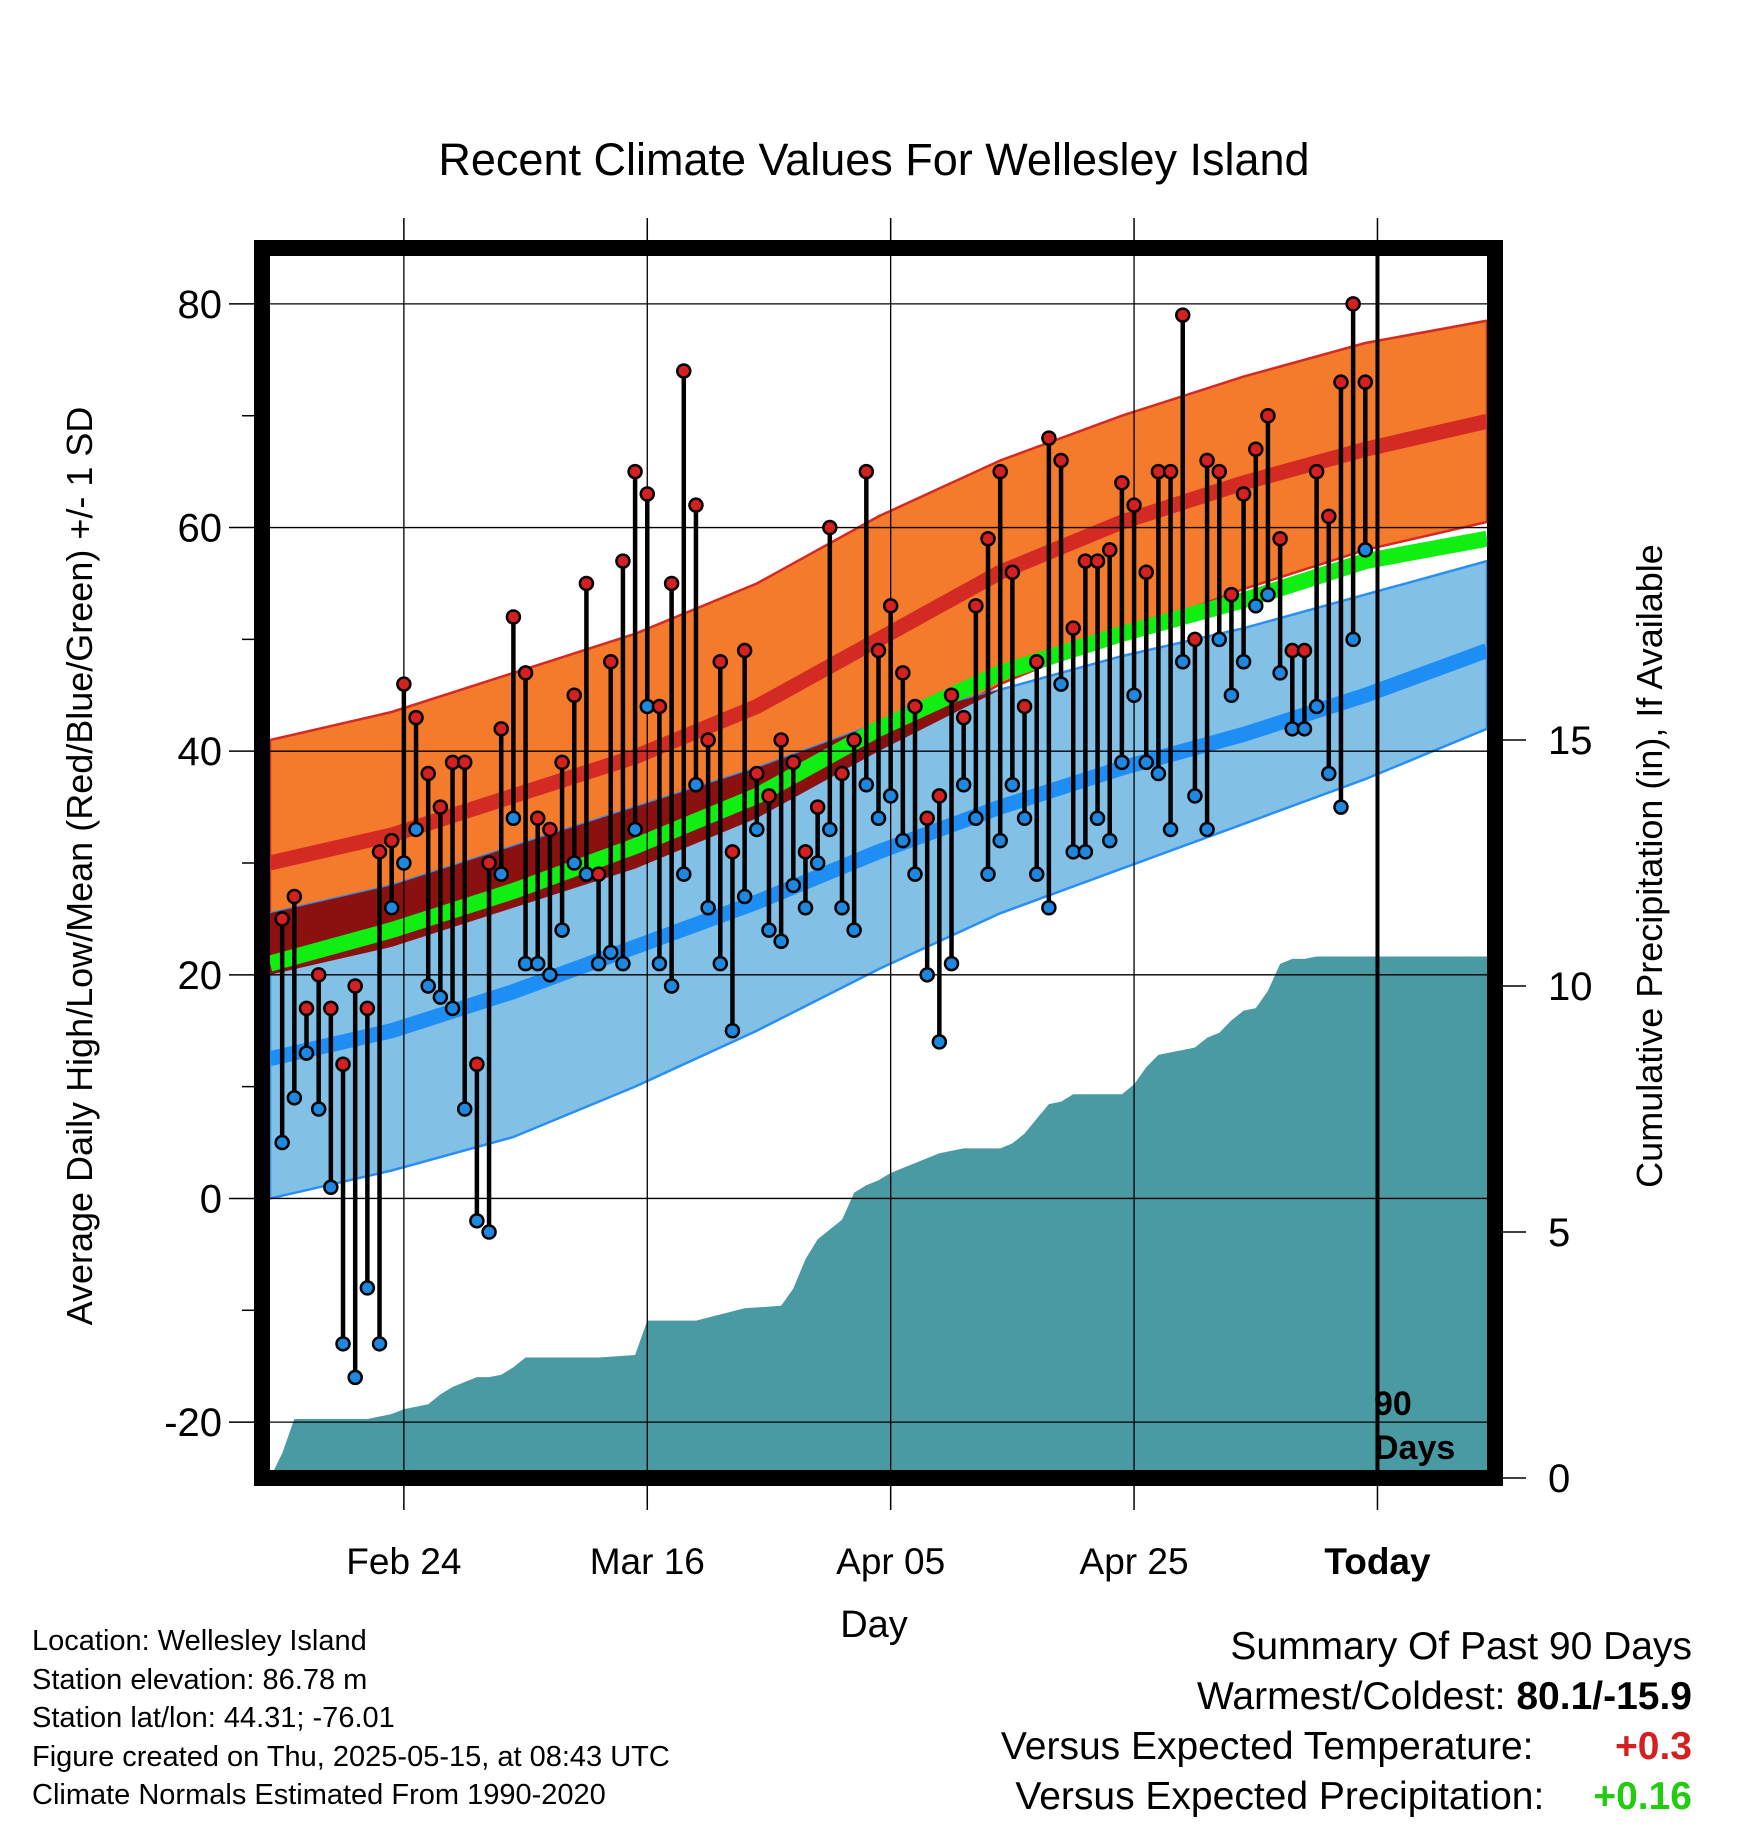 The width and height of the screenshot is (1748, 1828). What do you see at coordinates (1351, 1696) in the screenshot?
I see `warm-cold-label: Warmest/Coldest:` at bounding box center [1351, 1696].